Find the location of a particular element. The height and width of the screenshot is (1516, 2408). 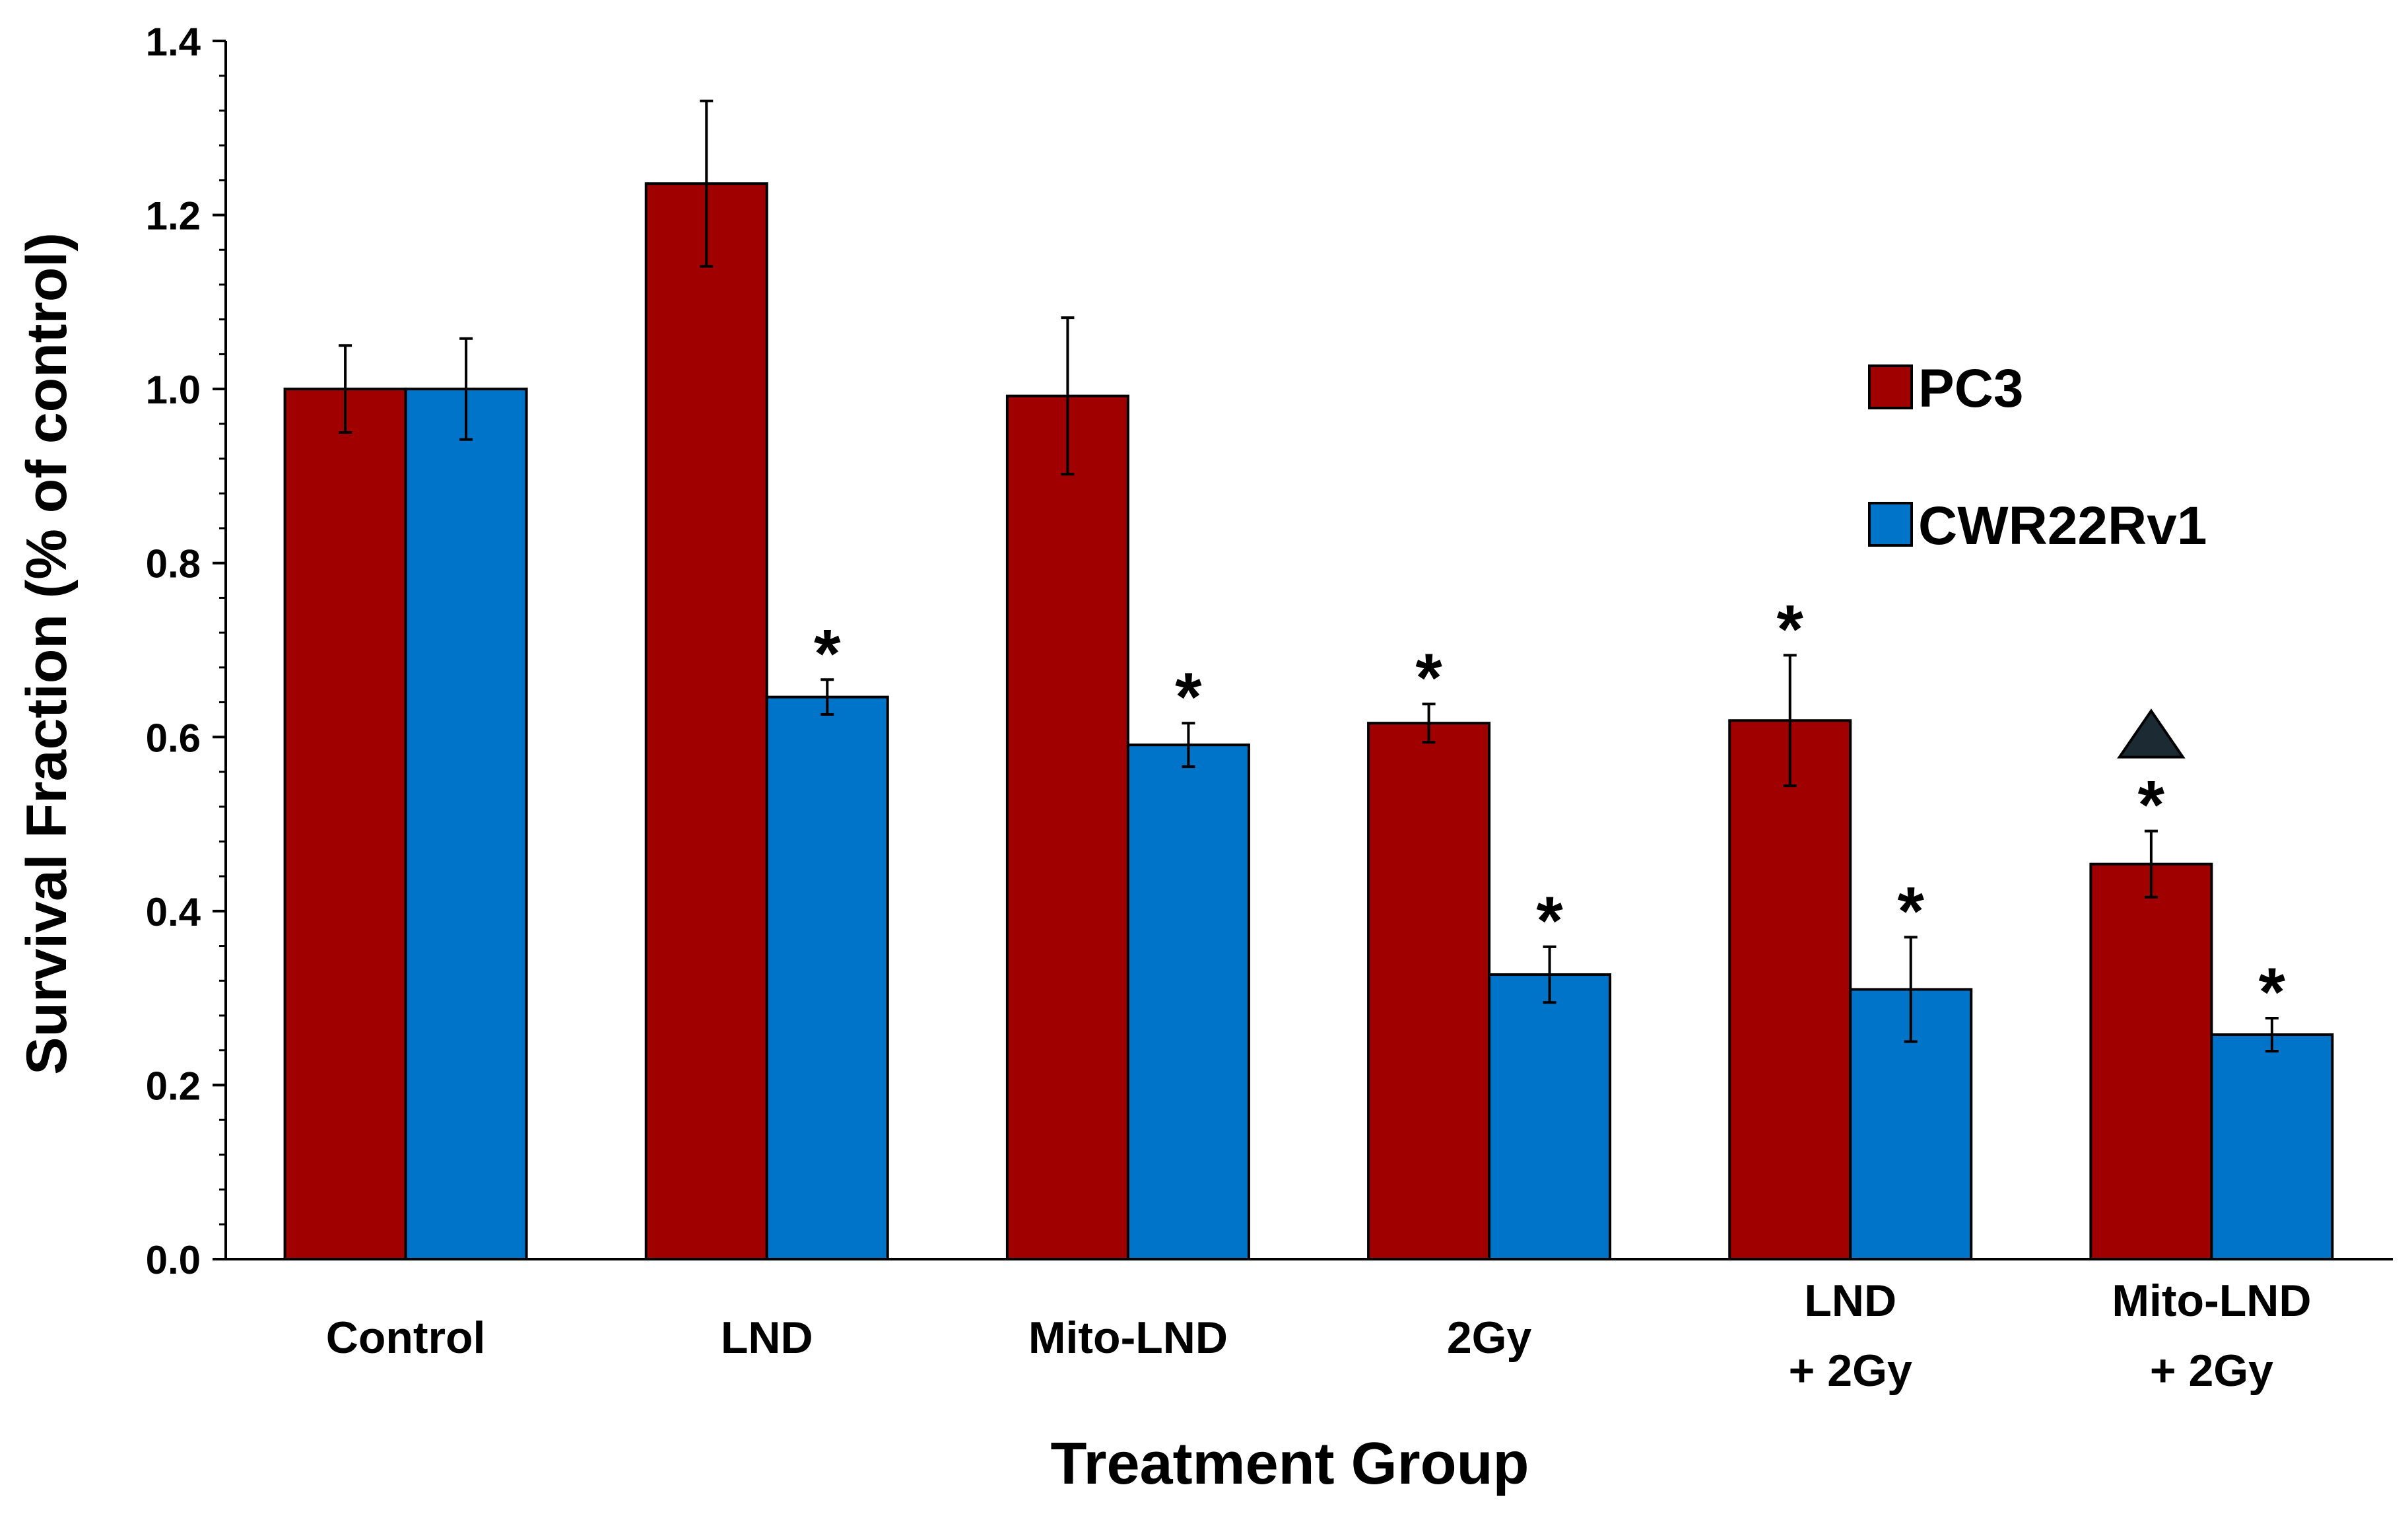

y-tick-label: 0.4 is located at coordinates (173, 912).